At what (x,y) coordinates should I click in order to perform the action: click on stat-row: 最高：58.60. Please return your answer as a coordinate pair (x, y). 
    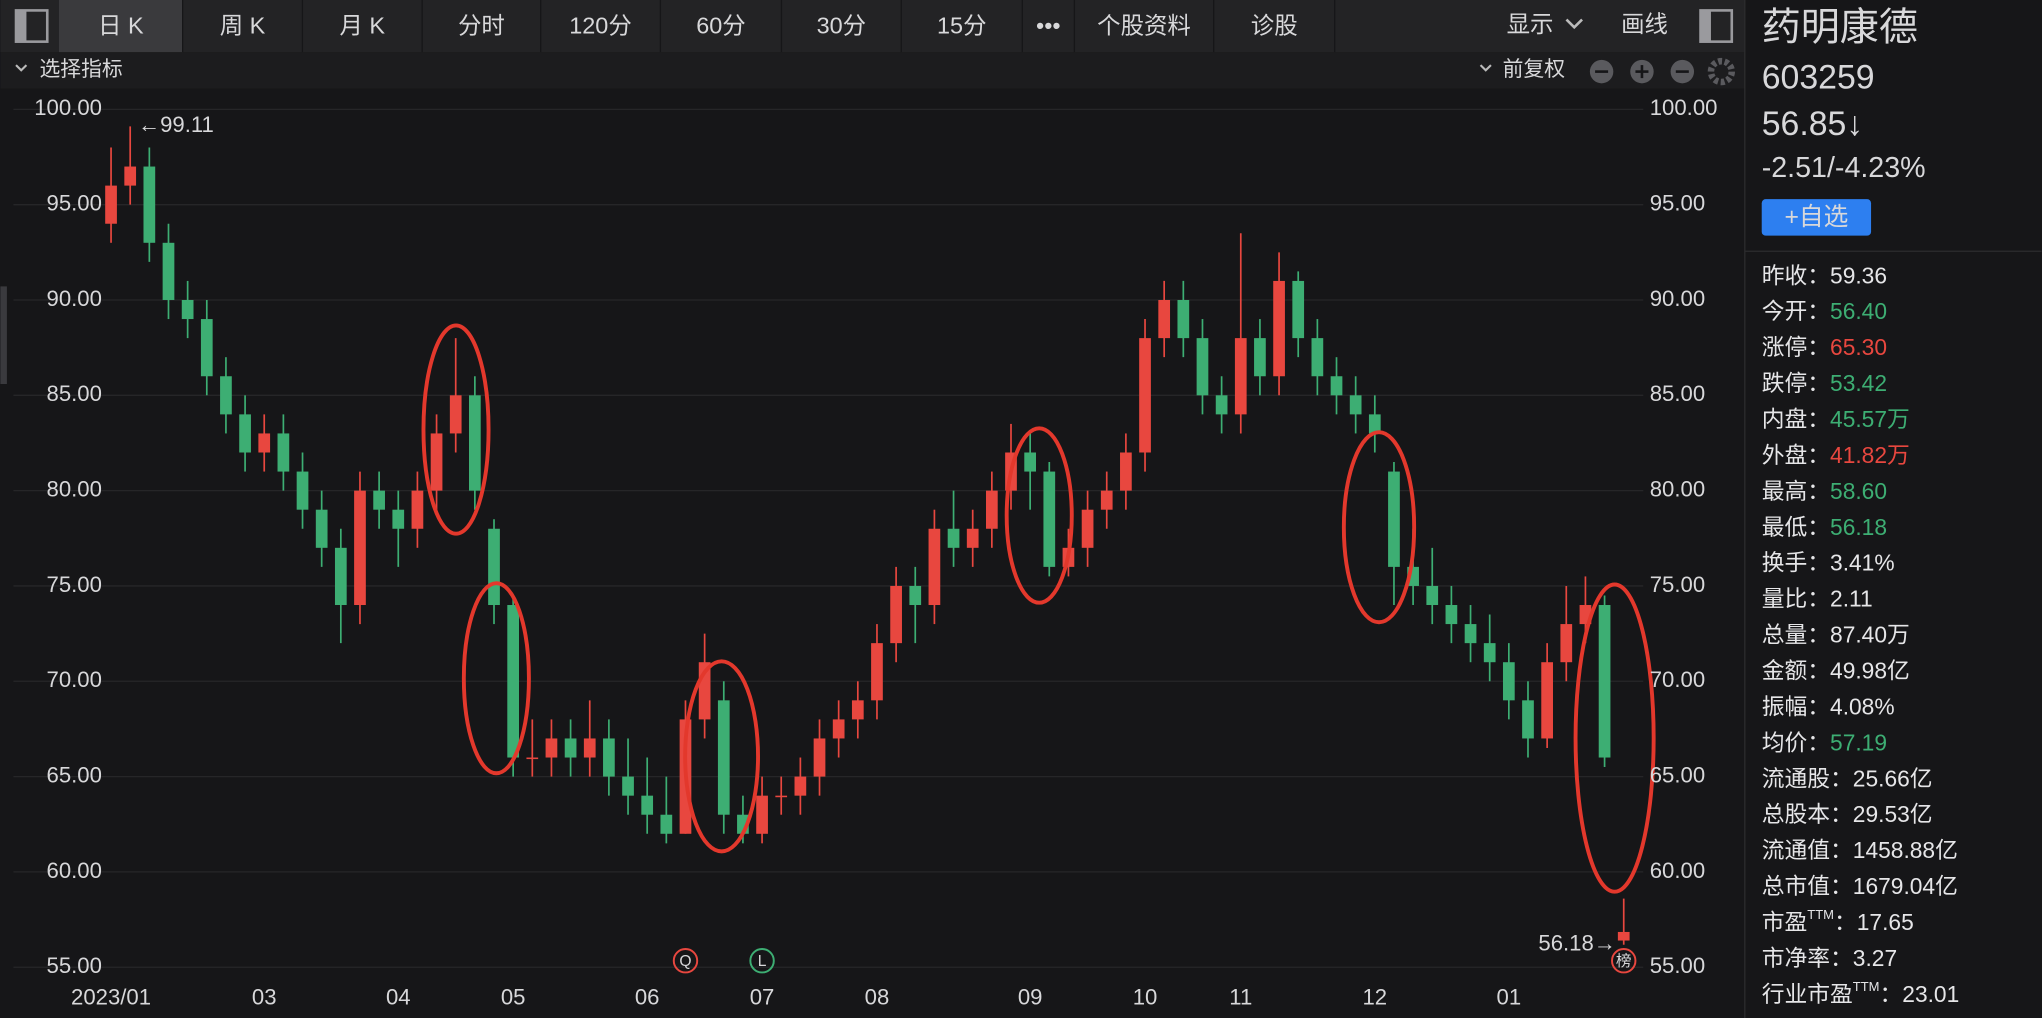
    Looking at the image, I should click on (1824, 491).